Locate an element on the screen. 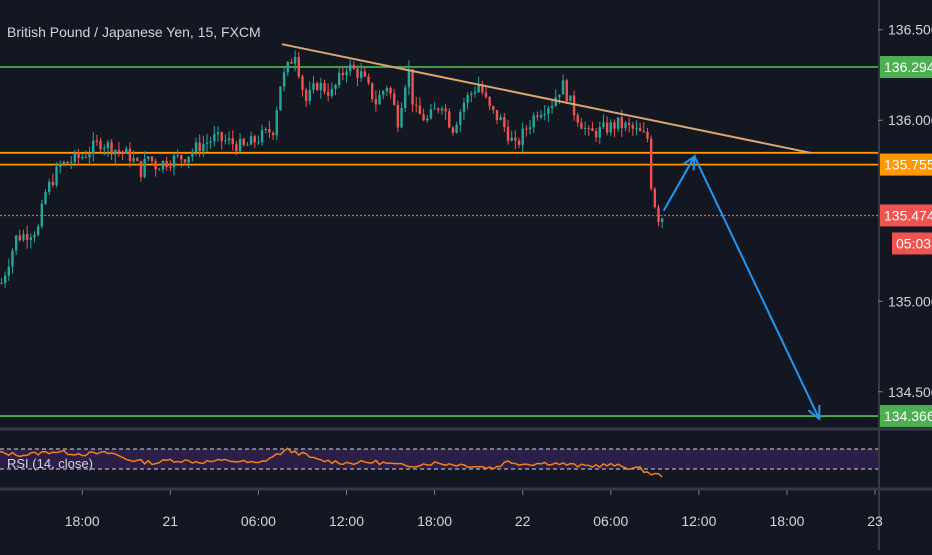 The image size is (932, 555). rsi-label: RSI (14, close) is located at coordinates (50, 463).